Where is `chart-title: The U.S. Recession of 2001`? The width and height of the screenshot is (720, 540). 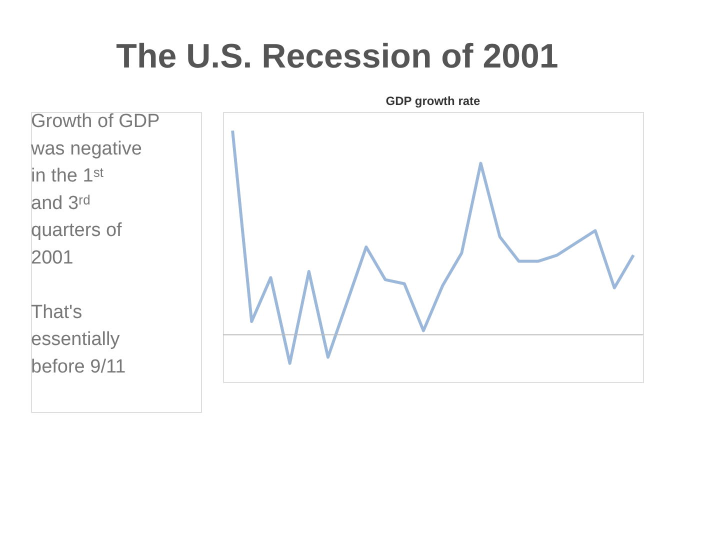
chart-title: The U.S. Recession of 2001 is located at coordinates (337, 57).